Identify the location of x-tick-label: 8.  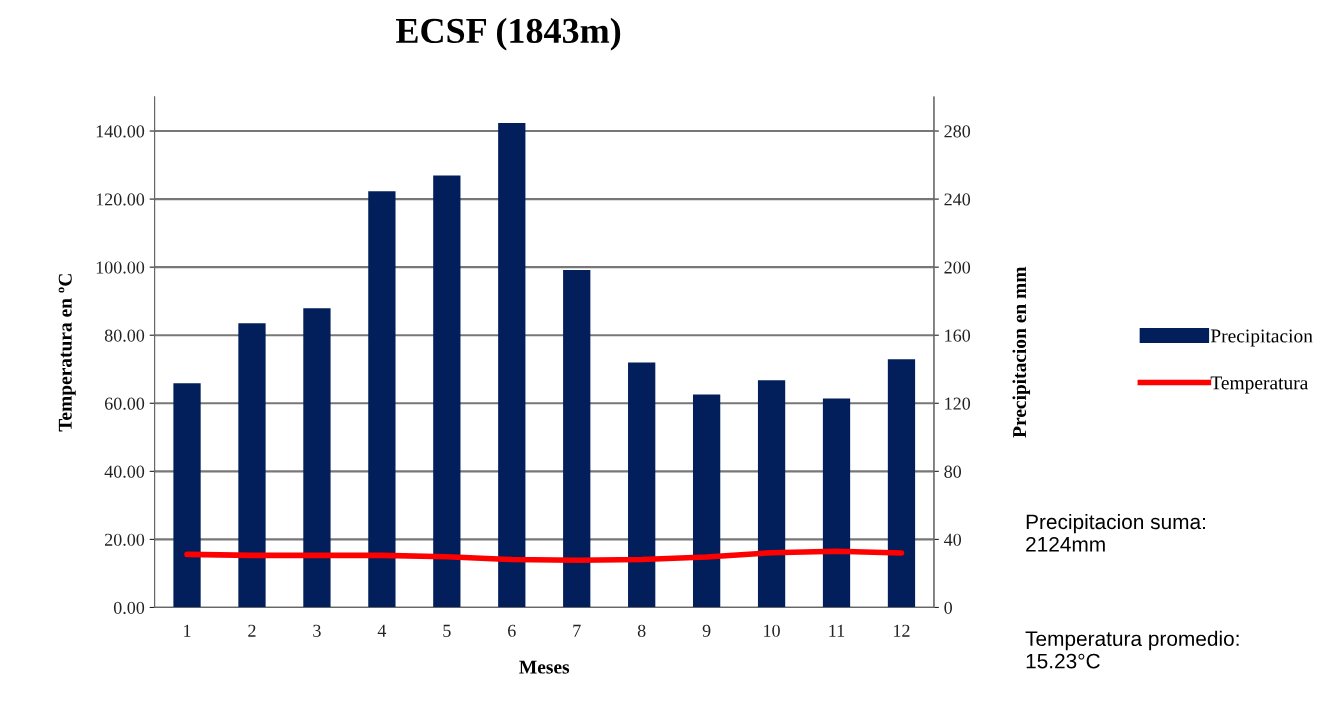
(641, 630).